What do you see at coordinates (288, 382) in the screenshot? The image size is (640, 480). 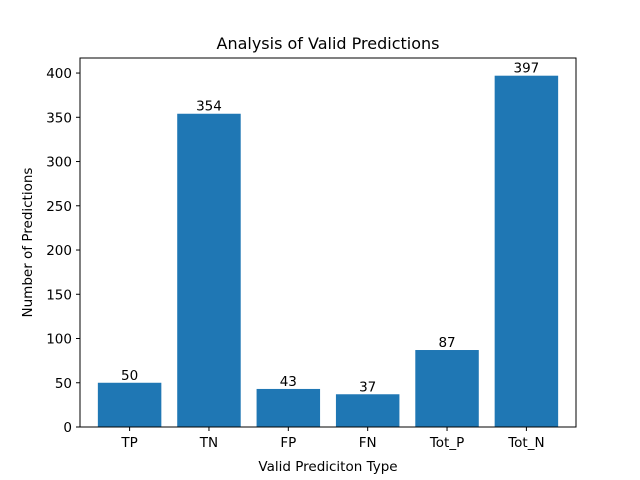 I see `data-label: 43` at bounding box center [288, 382].